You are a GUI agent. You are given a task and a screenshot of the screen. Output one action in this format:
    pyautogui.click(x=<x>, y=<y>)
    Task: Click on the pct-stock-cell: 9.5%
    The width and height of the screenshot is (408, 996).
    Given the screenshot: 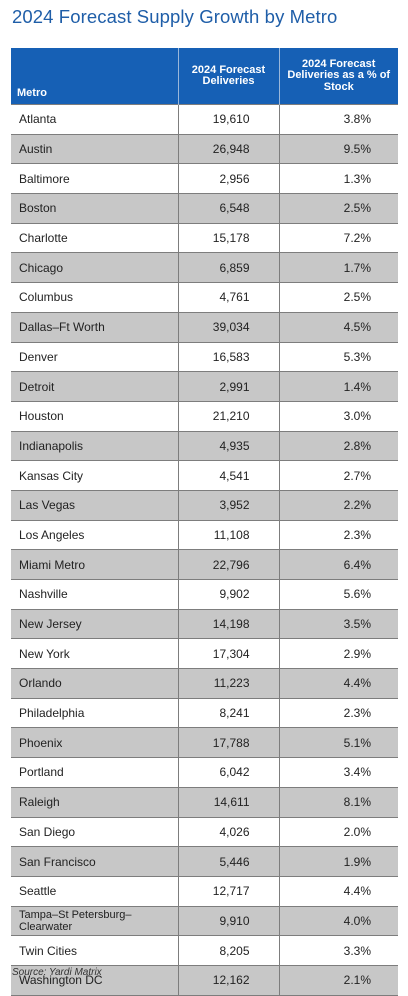 What is the action you would take?
    pyautogui.click(x=338, y=148)
    